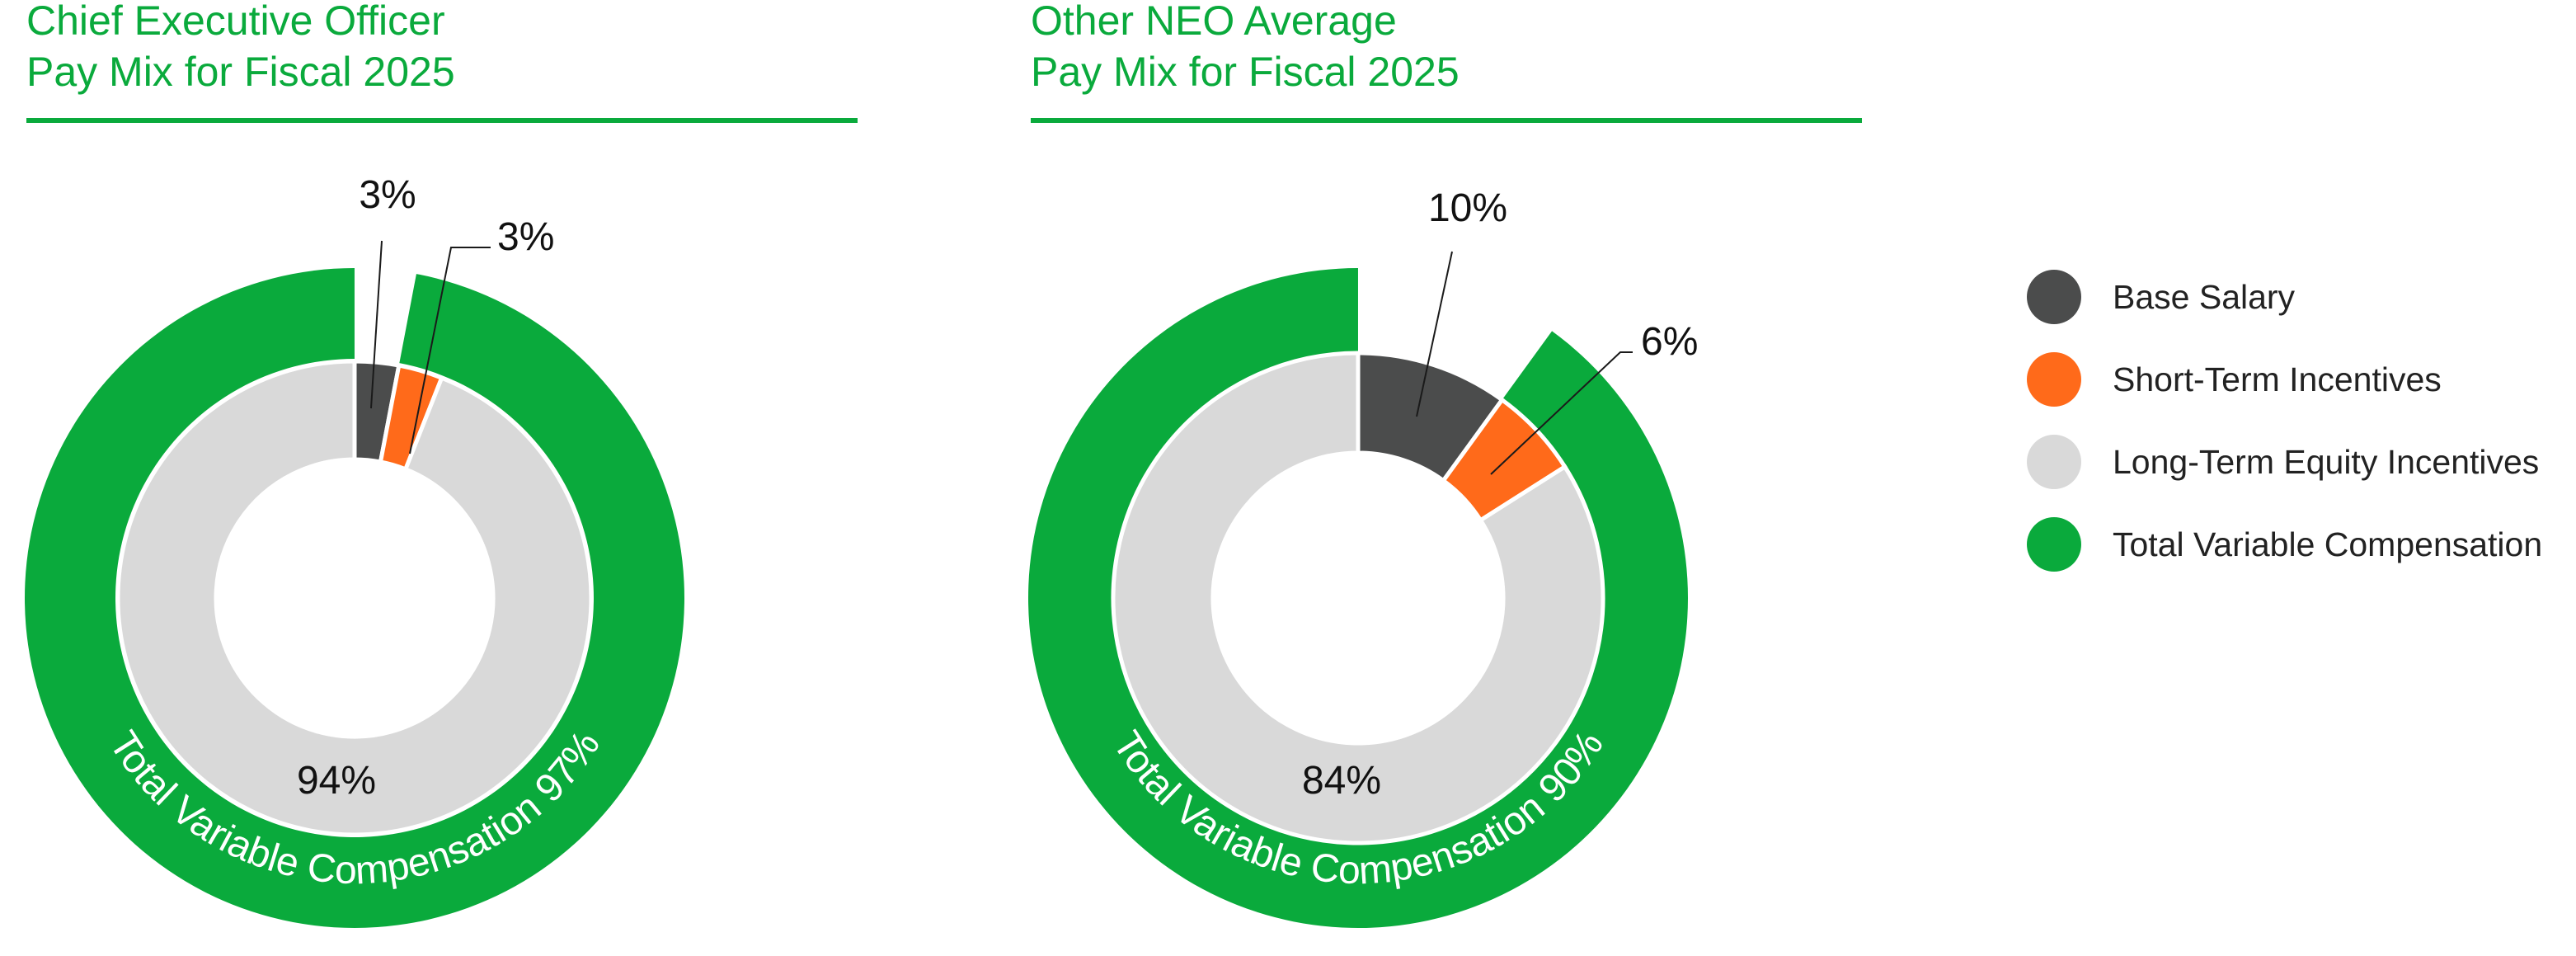 The width and height of the screenshot is (2576, 956). Describe the element at coordinates (450, 350) in the screenshot. I see `ceo-leader-line-short-term-incentives` at that location.